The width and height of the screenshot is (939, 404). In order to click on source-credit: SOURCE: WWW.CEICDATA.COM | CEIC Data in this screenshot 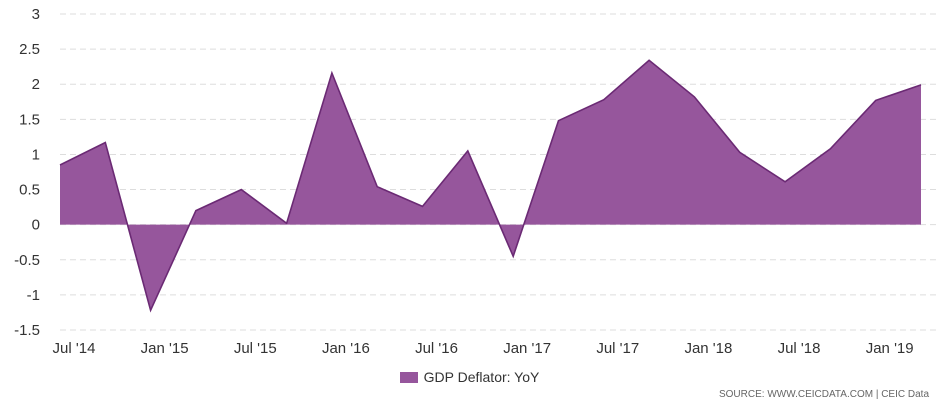, I will do `click(823, 394)`.